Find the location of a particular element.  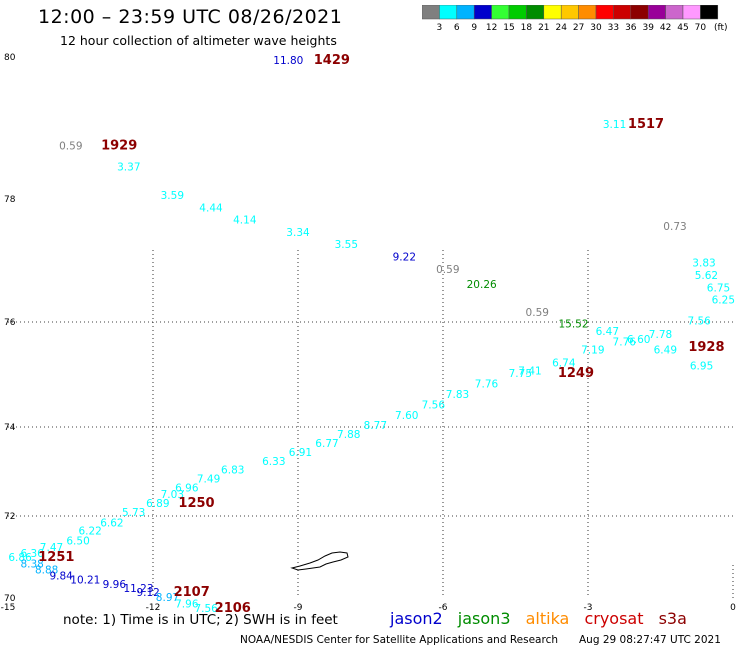

wave-height-value: 7.75 is located at coordinates (520, 374).